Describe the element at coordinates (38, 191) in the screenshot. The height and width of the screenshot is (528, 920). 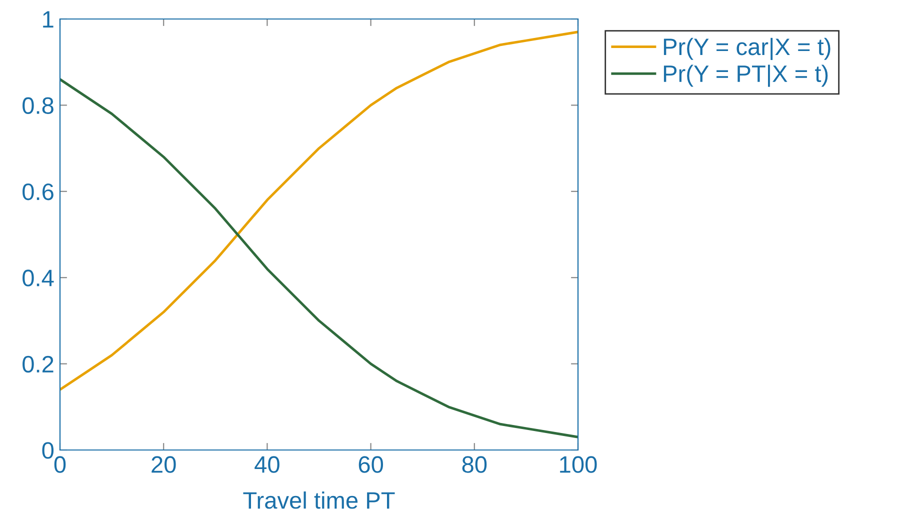
I see `y-tick-label: 0.6` at that location.